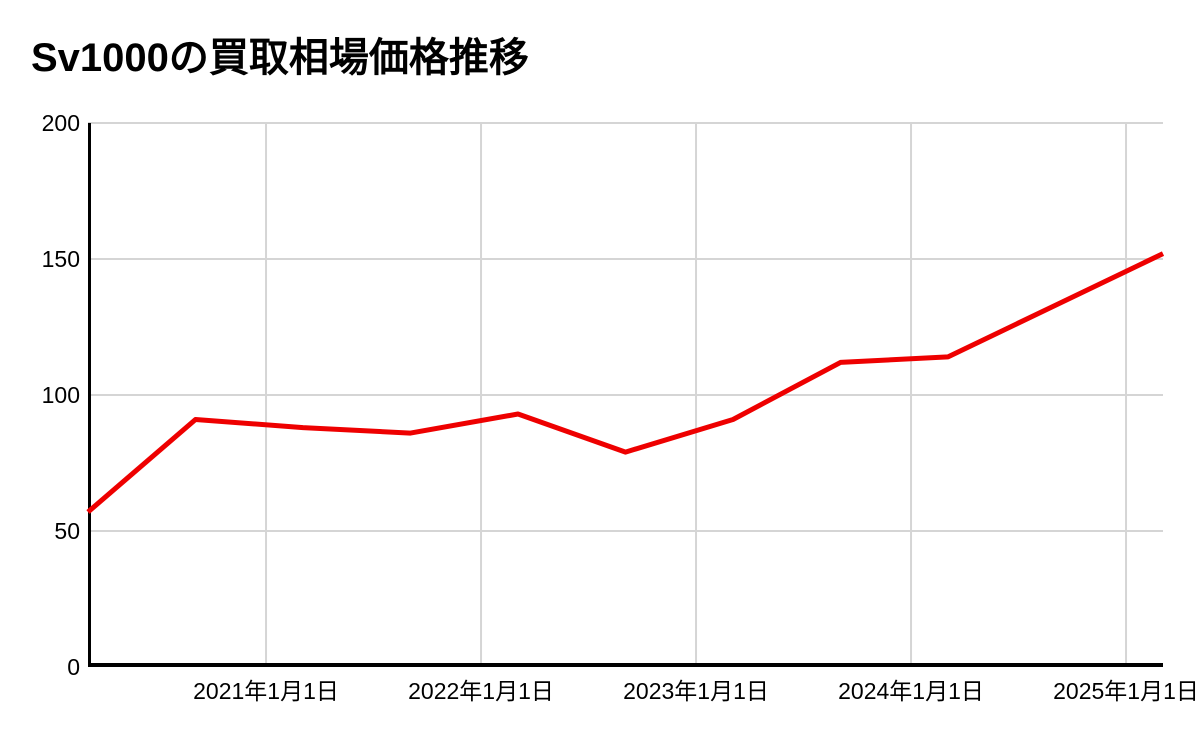  Describe the element at coordinates (280, 58) in the screenshot. I see `chart-title: Sv1000の買取相場価格推移` at that location.